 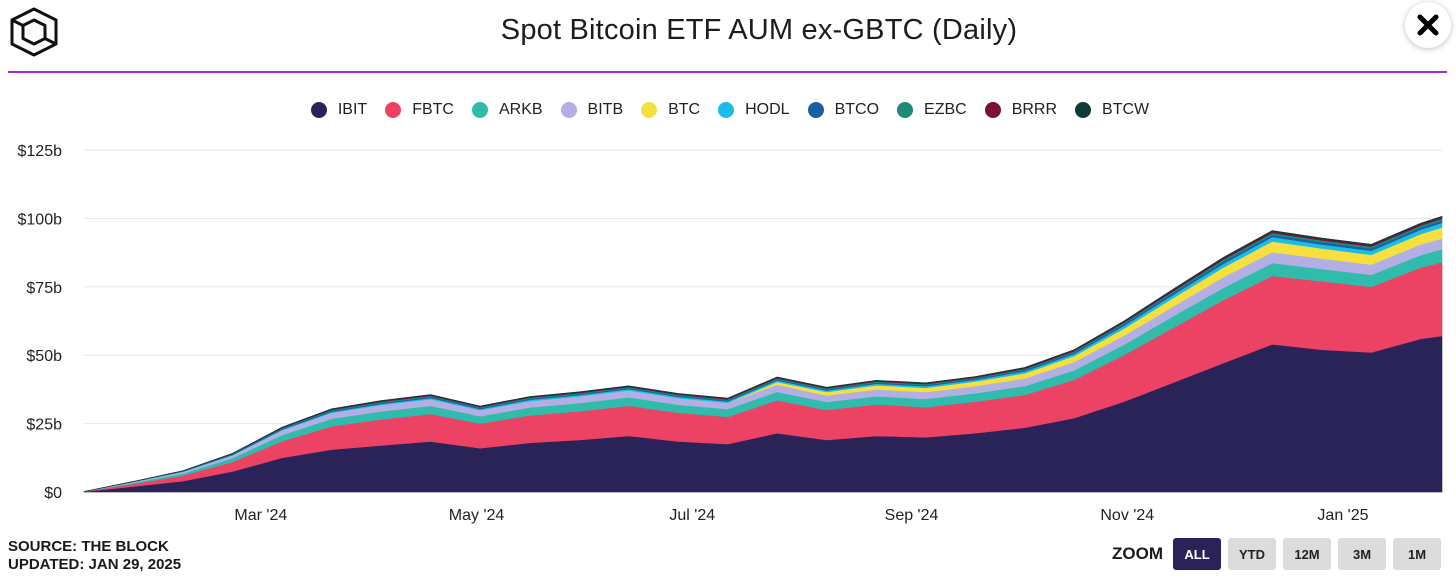 I want to click on zoom-button-1m: 1M, so click(x=1417, y=554).